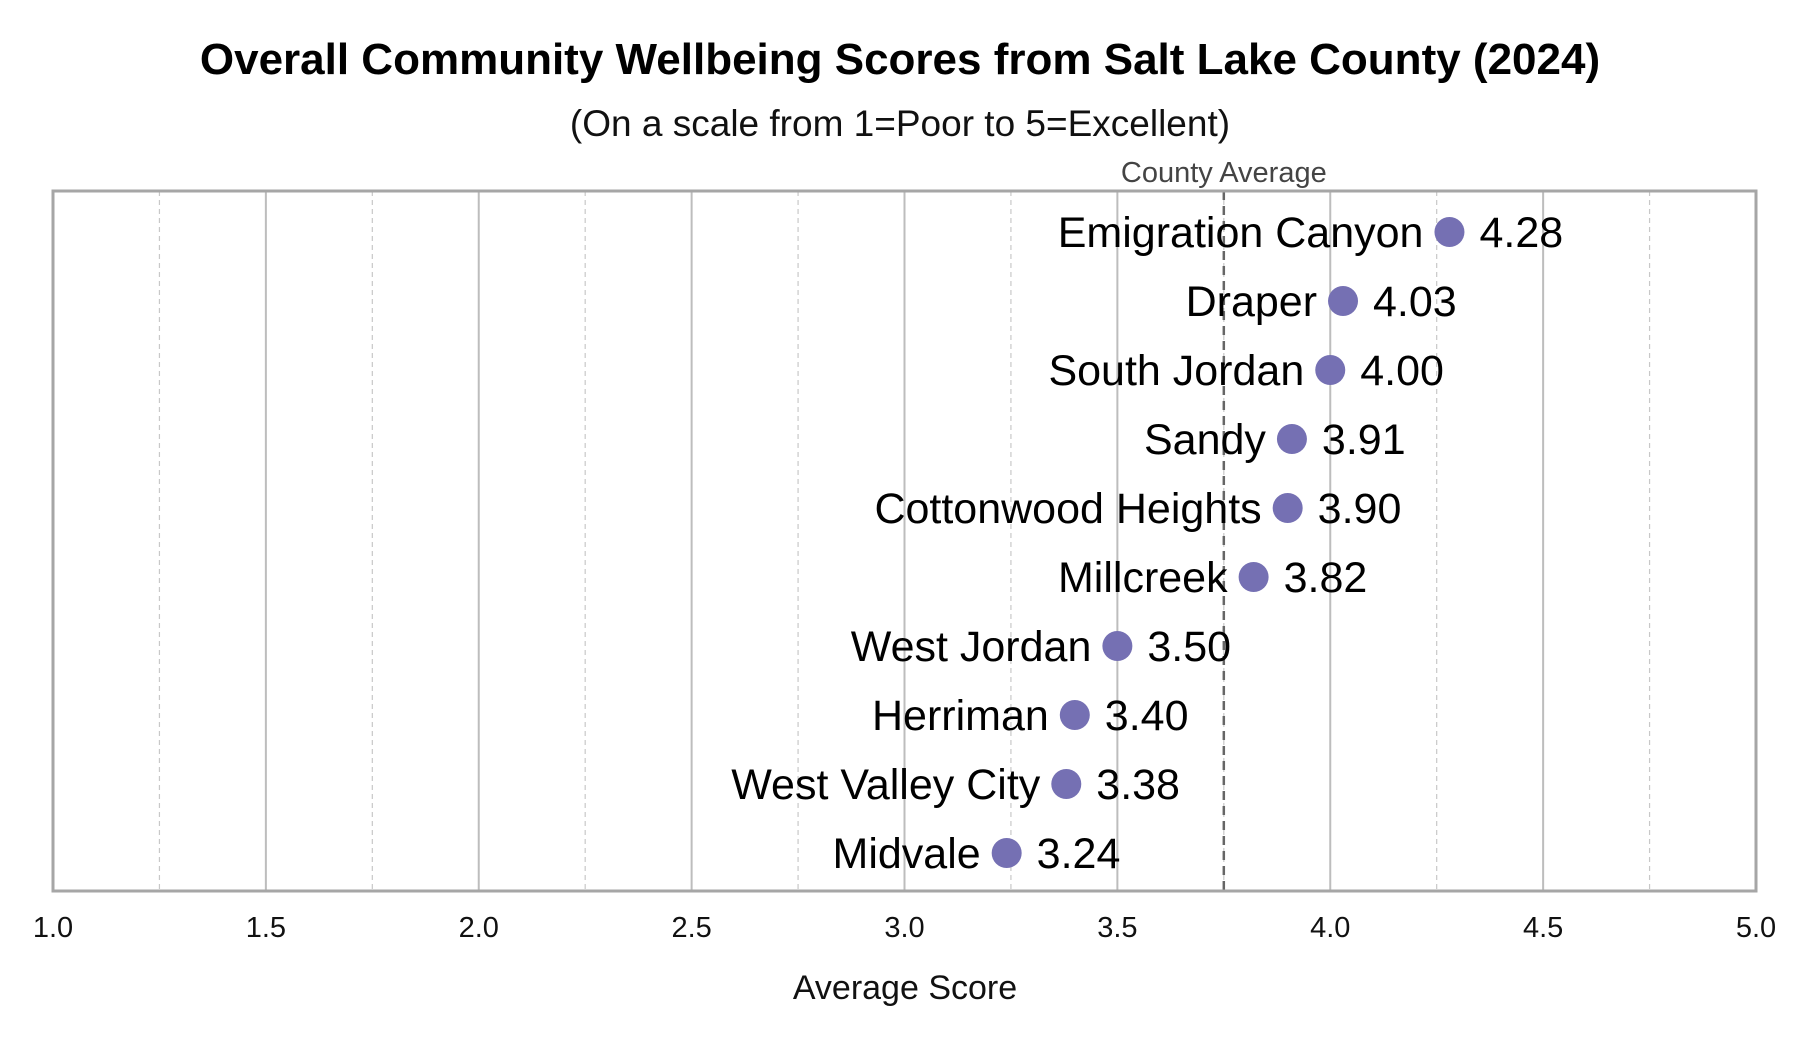 The width and height of the screenshot is (1800, 1050). What do you see at coordinates (1067, 509) in the screenshot?
I see `category-label: Cottonwood Heights` at bounding box center [1067, 509].